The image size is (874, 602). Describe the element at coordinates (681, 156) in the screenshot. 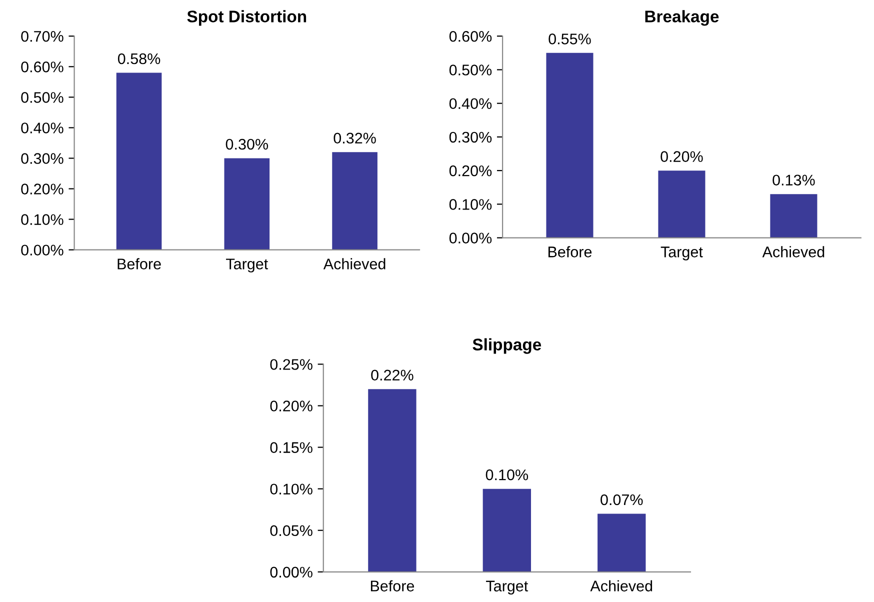

I see `data-label: 0.20%` at that location.